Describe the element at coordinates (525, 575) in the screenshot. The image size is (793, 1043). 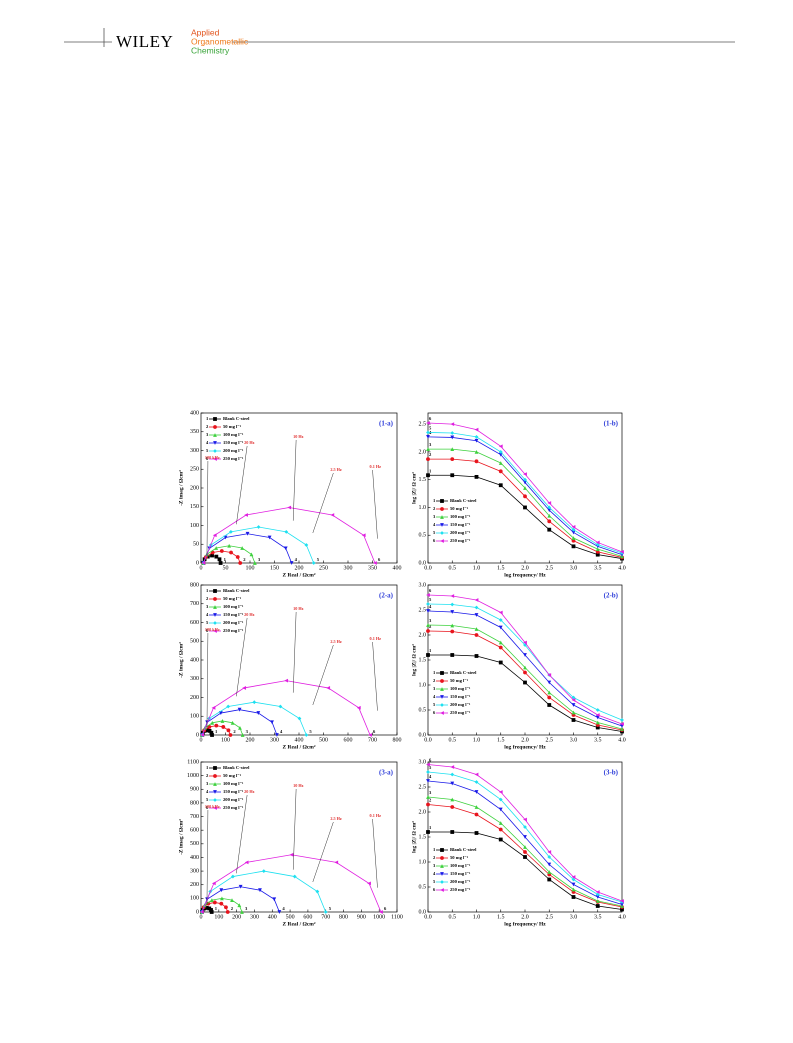
I see `x-axis-label: log frequency/ Hz` at that location.